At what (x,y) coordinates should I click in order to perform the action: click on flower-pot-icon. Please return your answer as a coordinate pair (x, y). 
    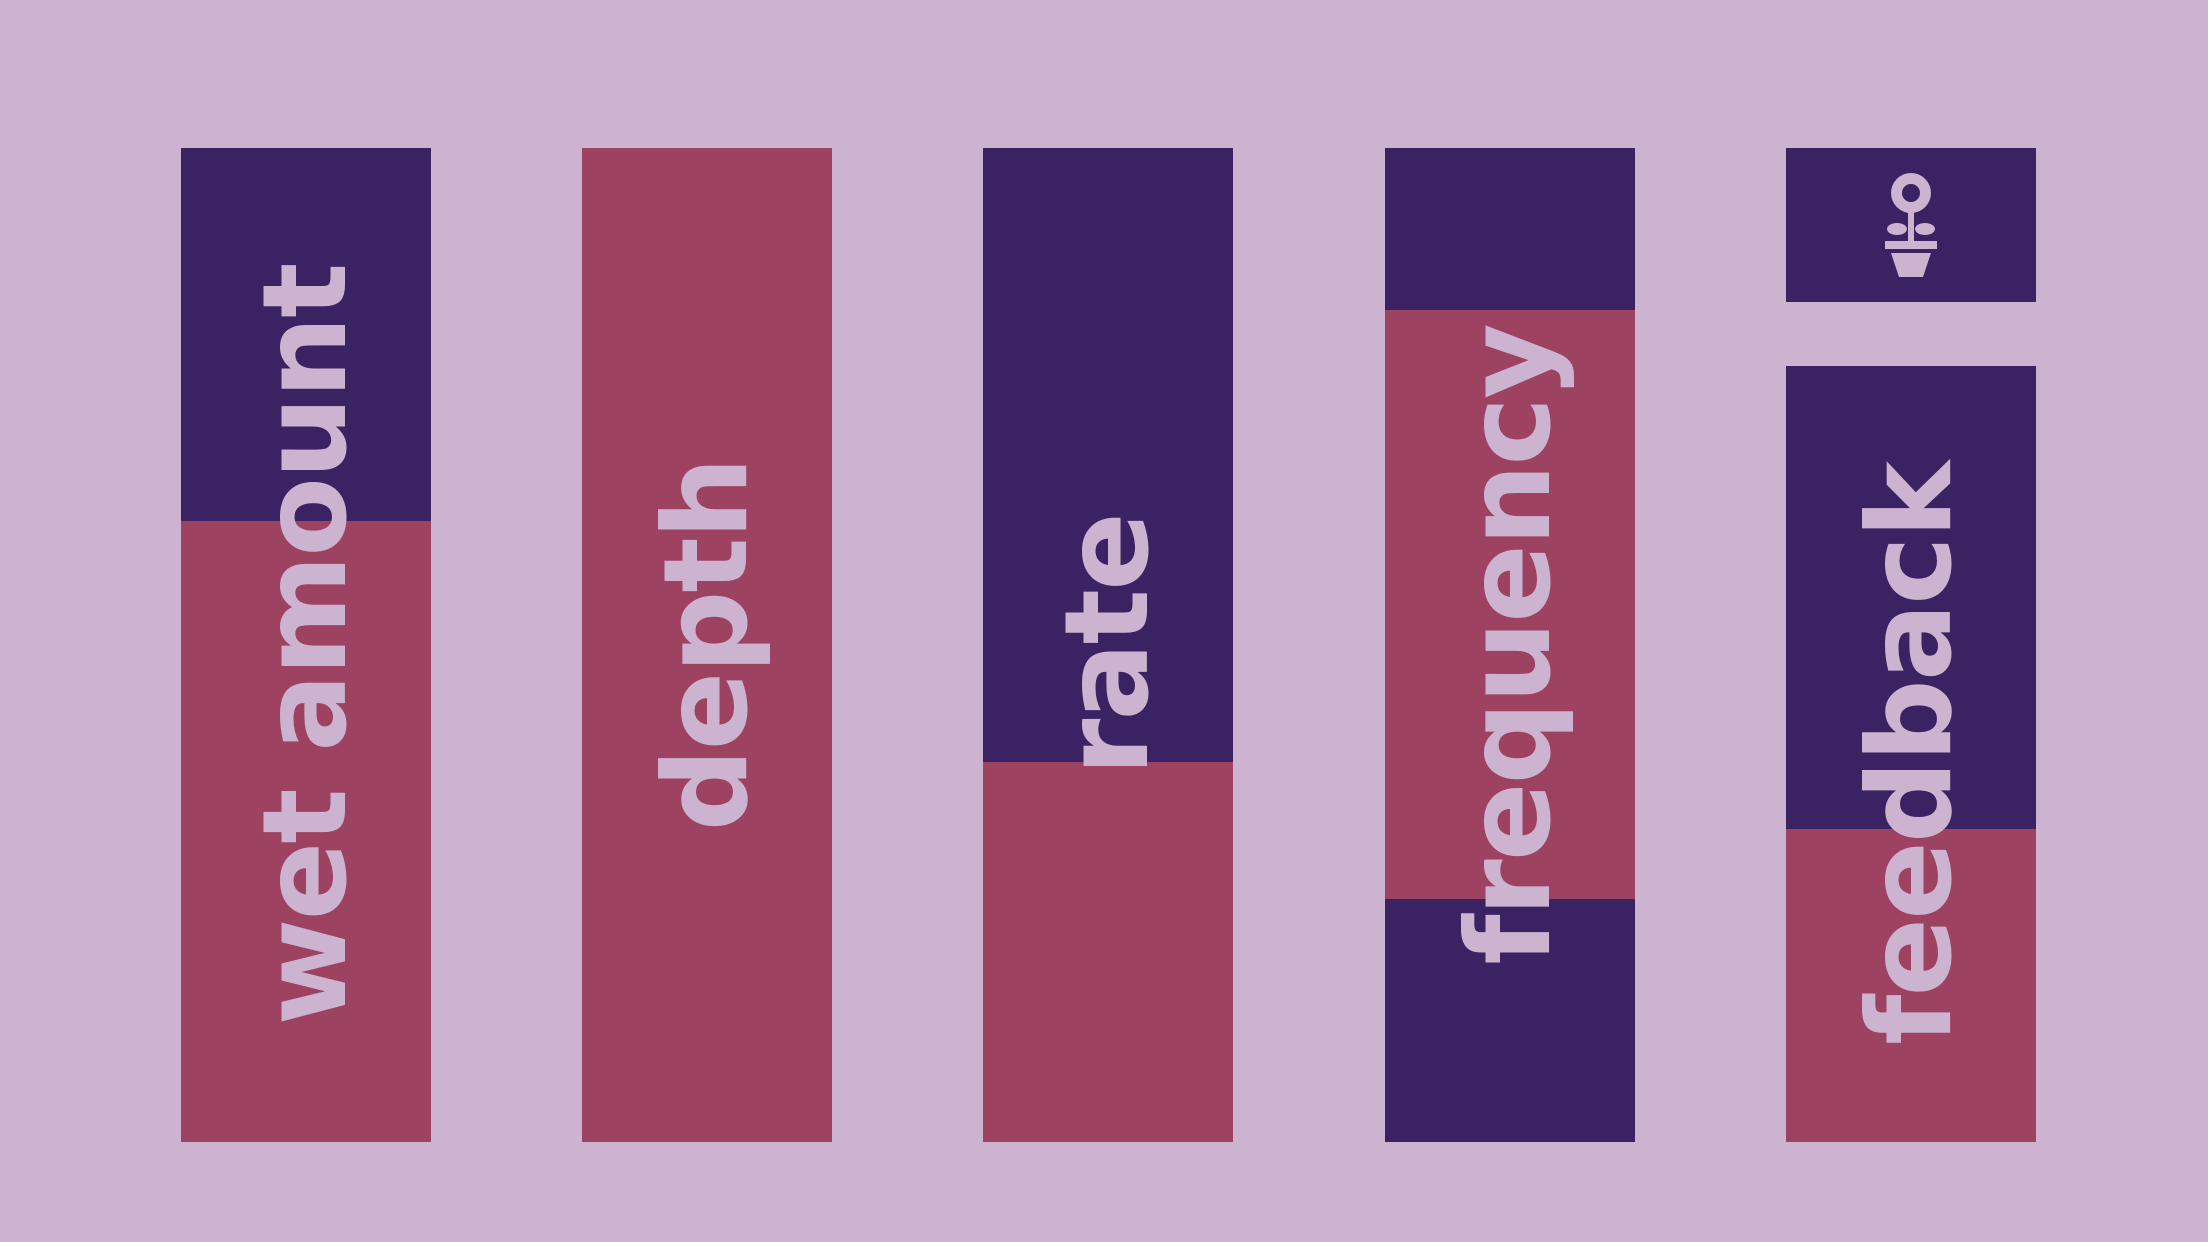
    Looking at the image, I should click on (1911, 225).